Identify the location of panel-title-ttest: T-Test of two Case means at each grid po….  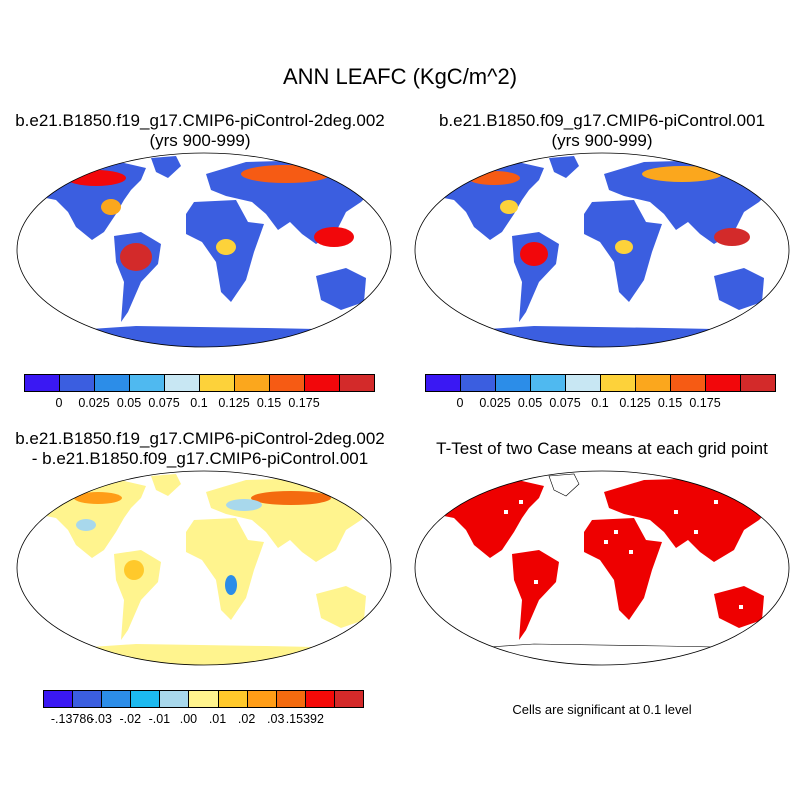
(601, 449).